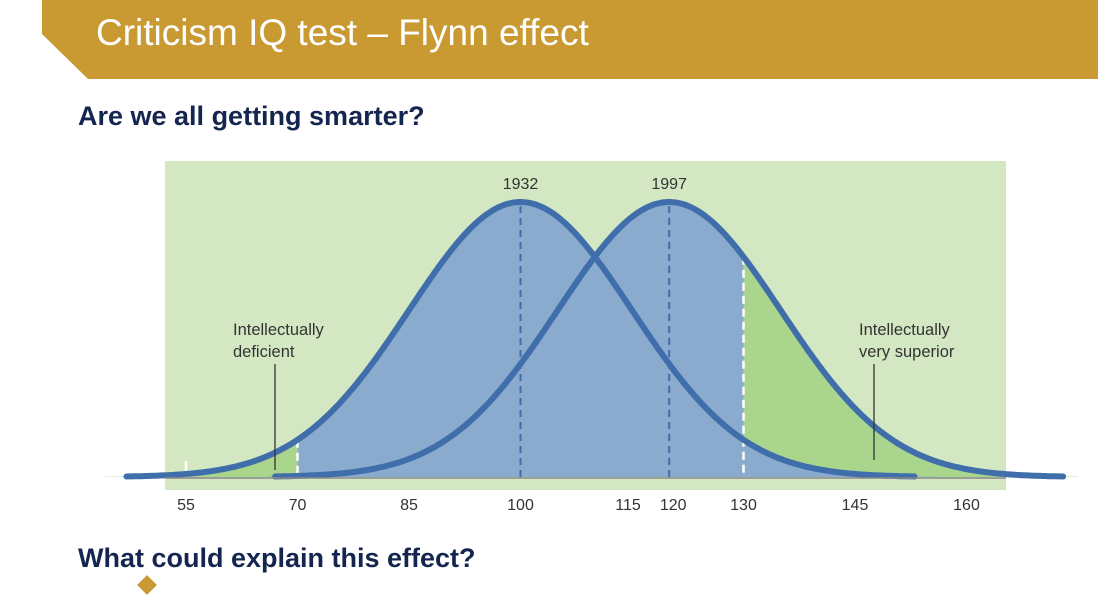 The width and height of the screenshot is (1098, 595). I want to click on tail-area-very-superior, so click(910, 366).